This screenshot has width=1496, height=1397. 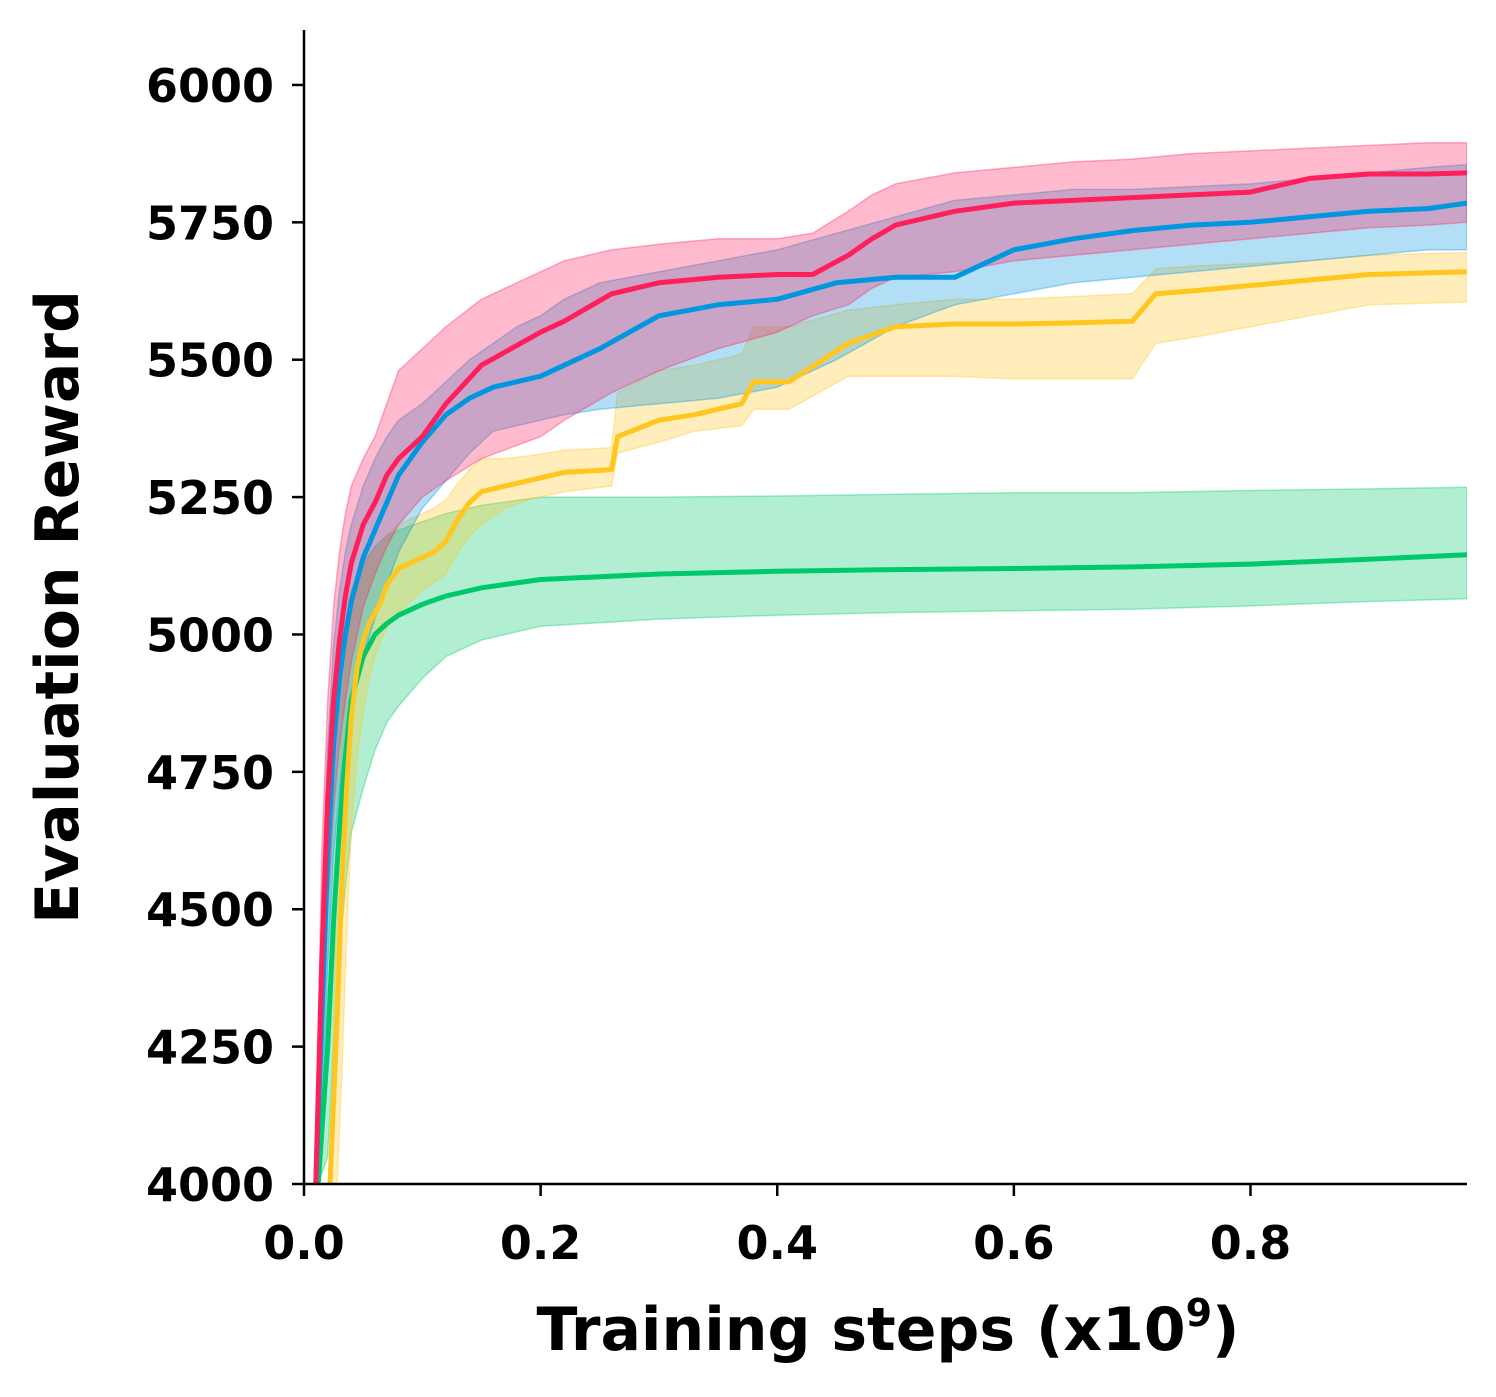 What do you see at coordinates (210, 498) in the screenshot?
I see `y-tick-label: 5250` at bounding box center [210, 498].